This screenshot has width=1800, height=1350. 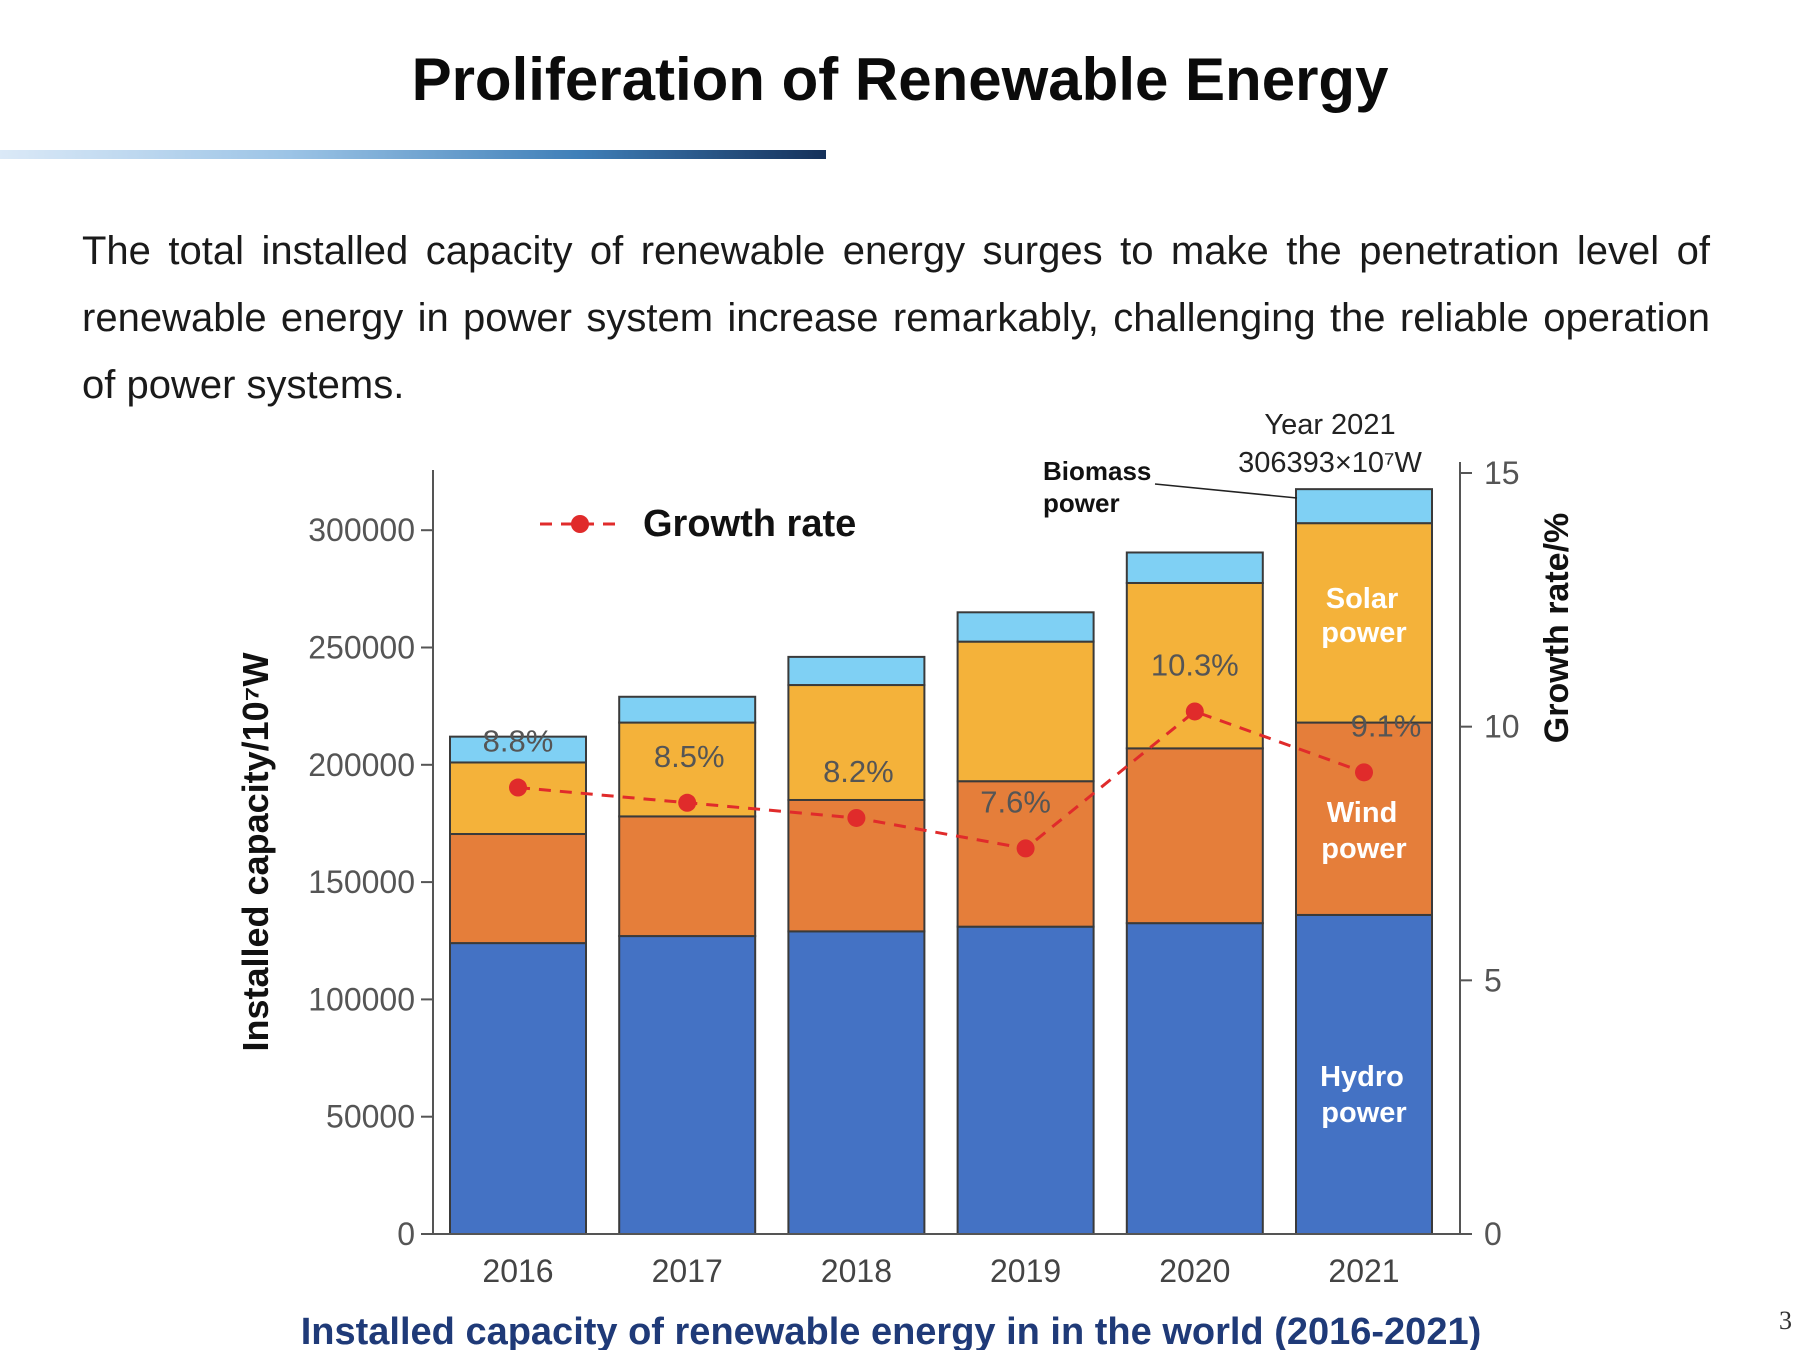 I want to click on growth-rate-label-2017: 8.5%, so click(x=689, y=756).